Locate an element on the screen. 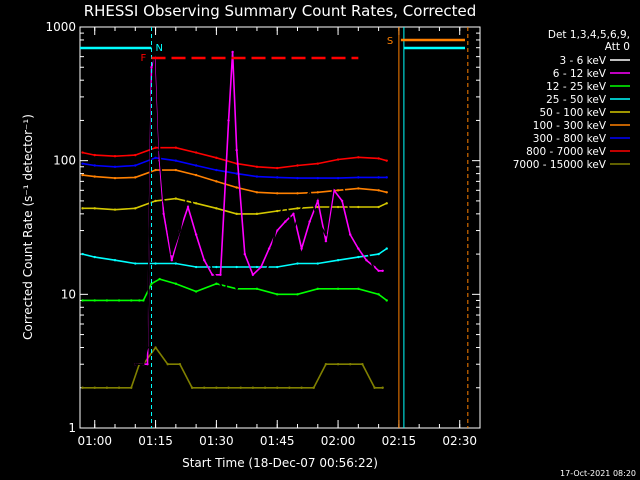 Image resolution: width=640 pixels, height=480 pixels. flare-flag-label: F is located at coordinates (144, 58).